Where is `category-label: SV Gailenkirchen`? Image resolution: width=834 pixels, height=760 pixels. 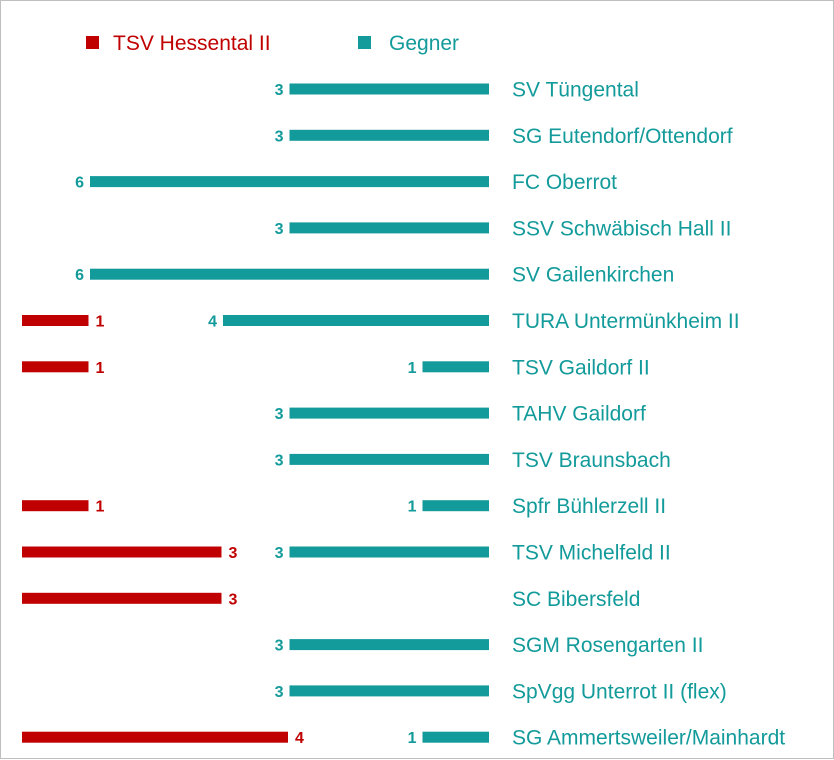
category-label: SV Gailenkirchen is located at coordinates (593, 275).